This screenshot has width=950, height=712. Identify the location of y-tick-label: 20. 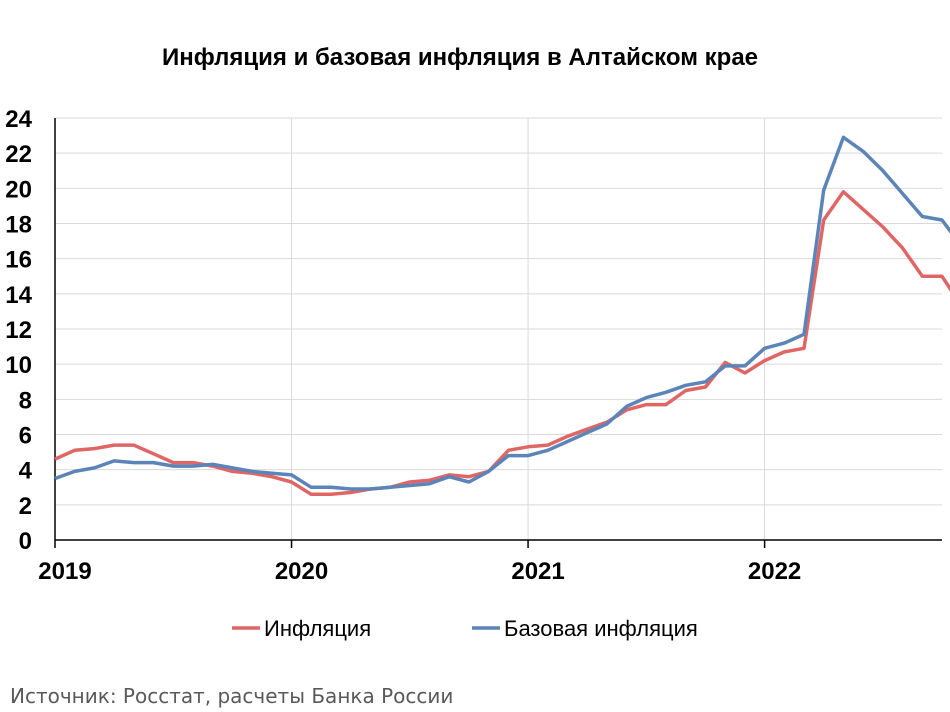
(18, 189).